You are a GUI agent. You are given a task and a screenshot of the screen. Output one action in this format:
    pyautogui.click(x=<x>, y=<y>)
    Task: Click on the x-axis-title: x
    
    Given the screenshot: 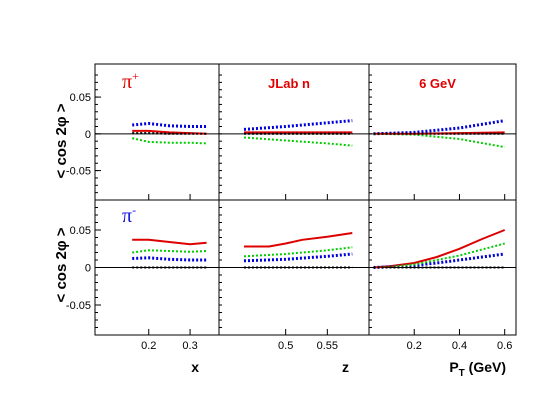 What is the action you would take?
    pyautogui.click(x=195, y=367)
    